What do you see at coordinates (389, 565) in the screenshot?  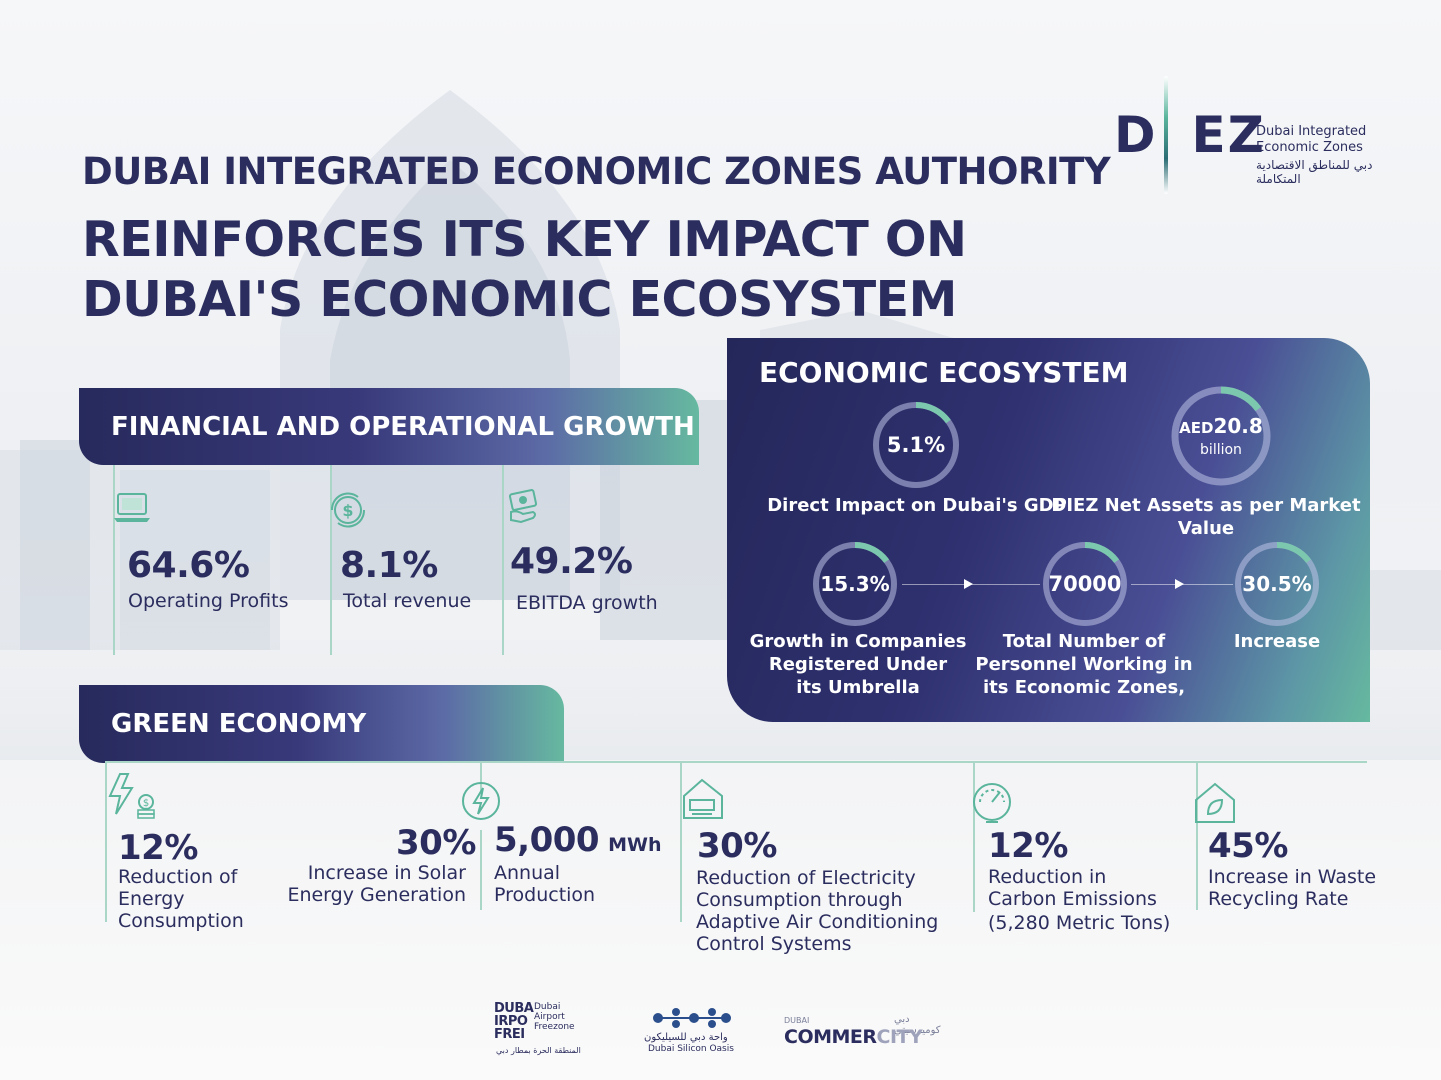 I see `total-revenue-value: 8.1%` at bounding box center [389, 565].